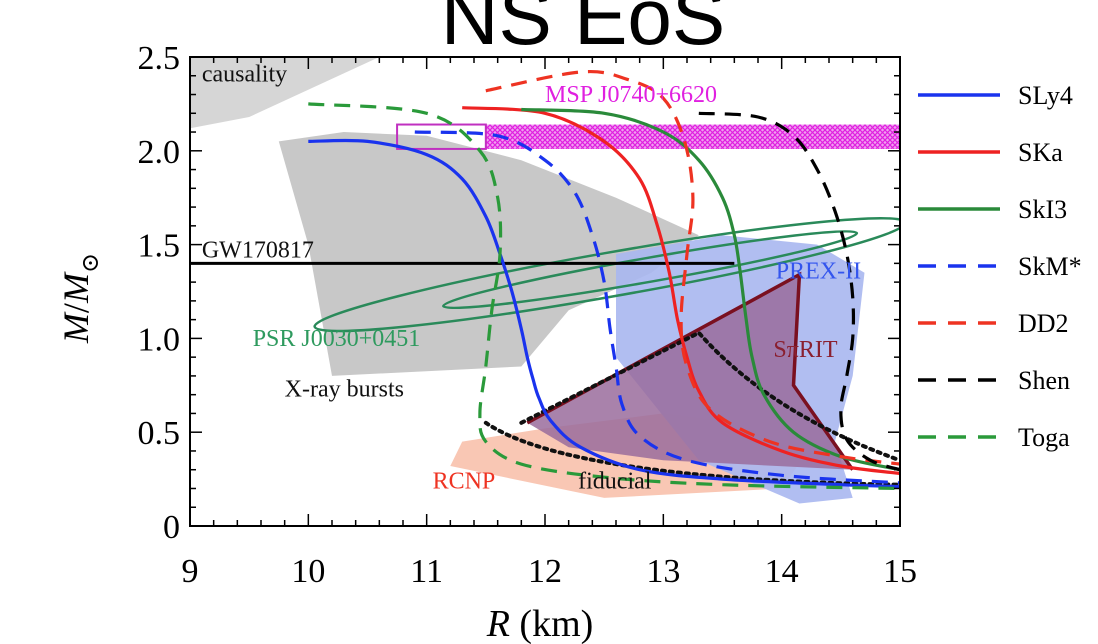  I want to click on x-tick-label: 13, so click(663, 571).